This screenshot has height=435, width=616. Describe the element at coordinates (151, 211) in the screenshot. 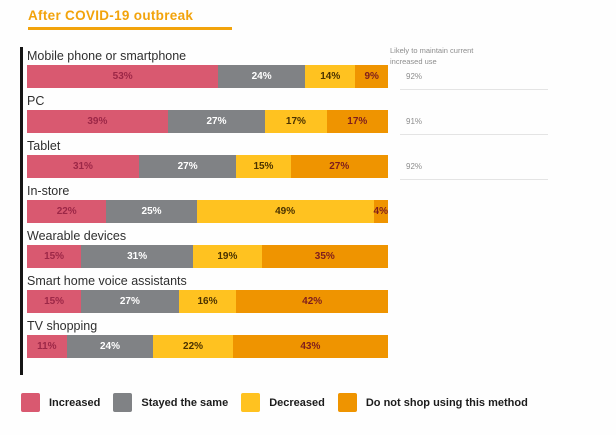

I see `bar-segment-stayed-the-same: 25%` at that location.